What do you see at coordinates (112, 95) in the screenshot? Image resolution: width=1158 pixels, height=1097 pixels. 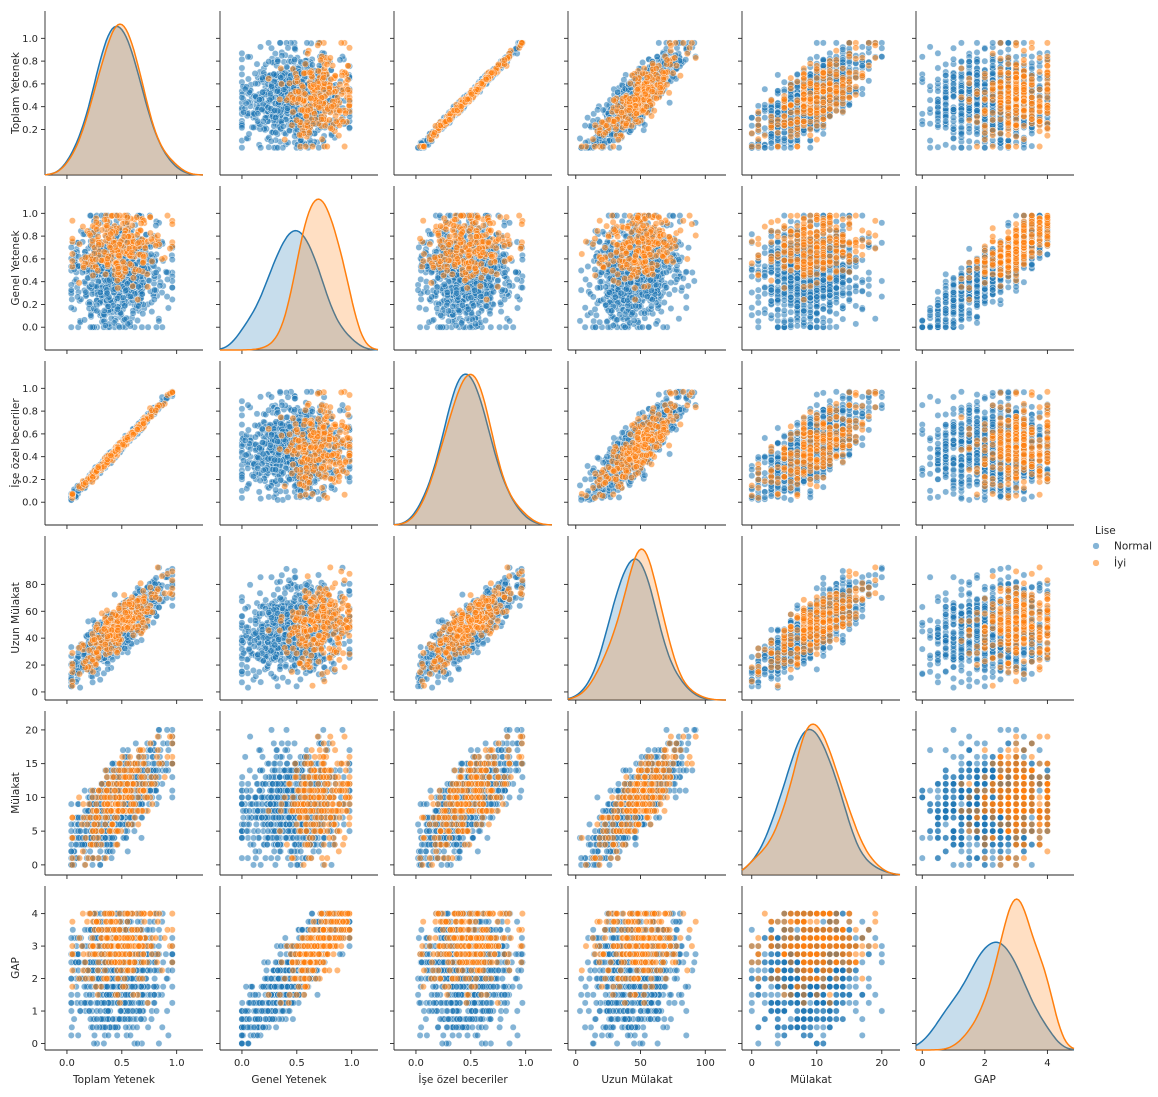 I see `panel-toplam-yetenek-vs-toplam-yetenek: 0.20.40.60.81.0` at bounding box center [112, 95].